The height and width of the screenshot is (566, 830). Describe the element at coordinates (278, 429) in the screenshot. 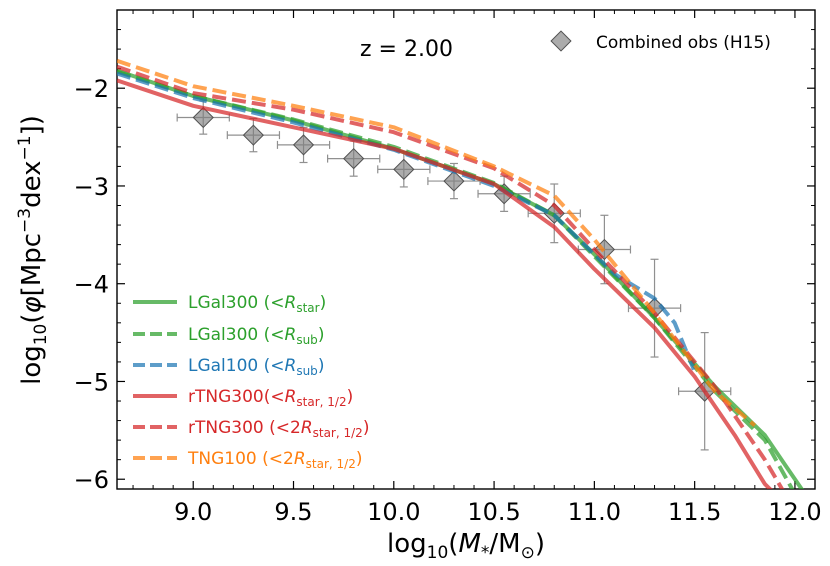

I see `legend-label: rTNG300 (<2Rstar, 1/2)` at that location.